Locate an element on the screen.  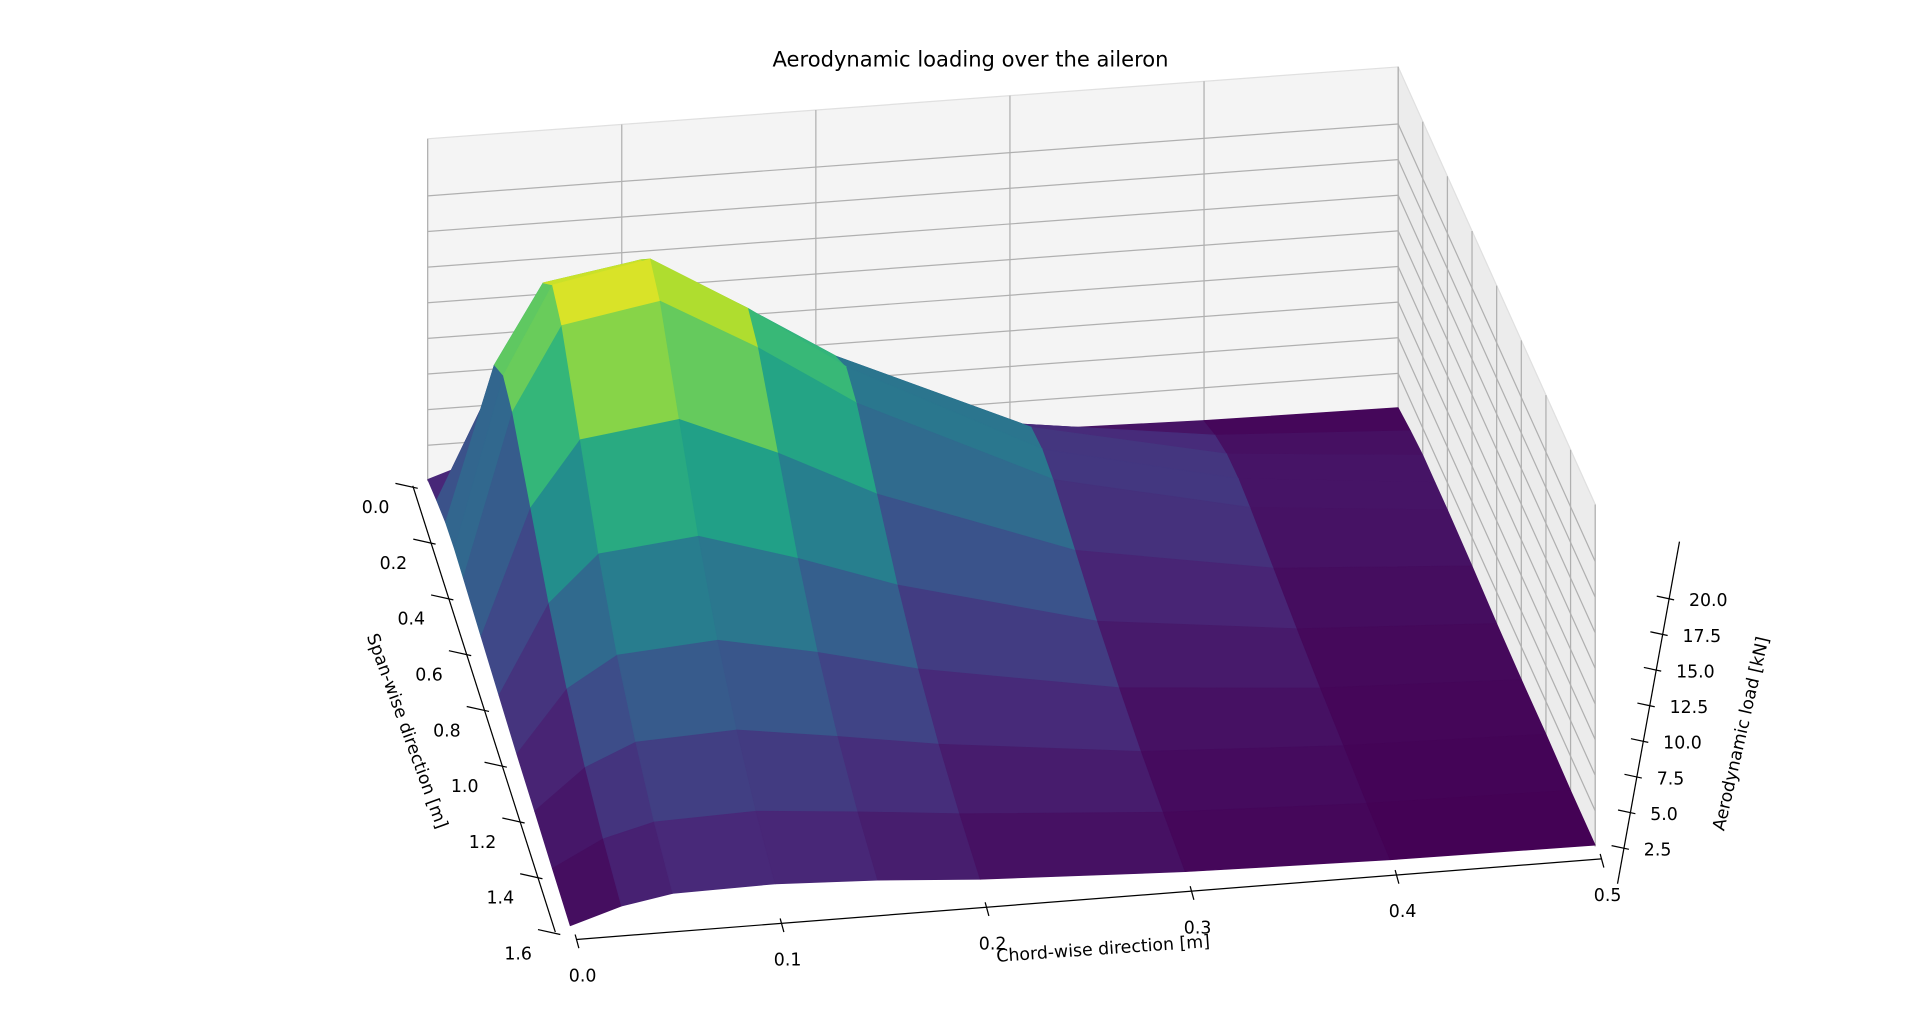
z-tick-label: 17.5 is located at coordinates (1702, 637).